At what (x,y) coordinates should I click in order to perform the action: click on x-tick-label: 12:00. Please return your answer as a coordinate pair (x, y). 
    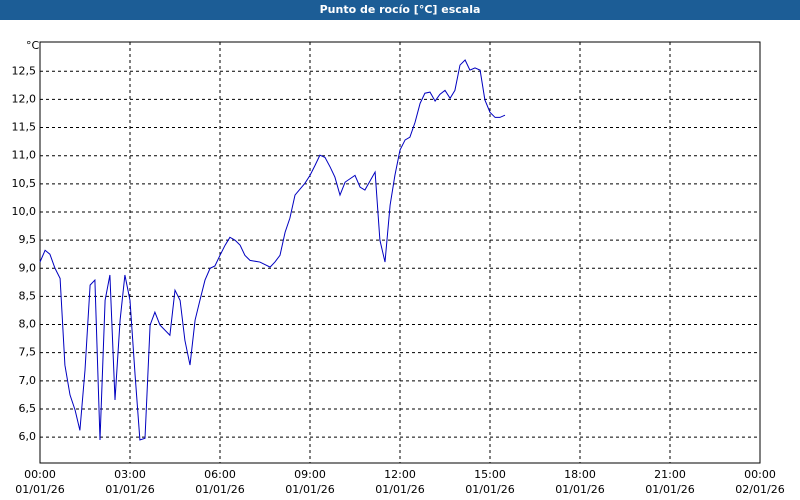
    Looking at the image, I should click on (400, 474).